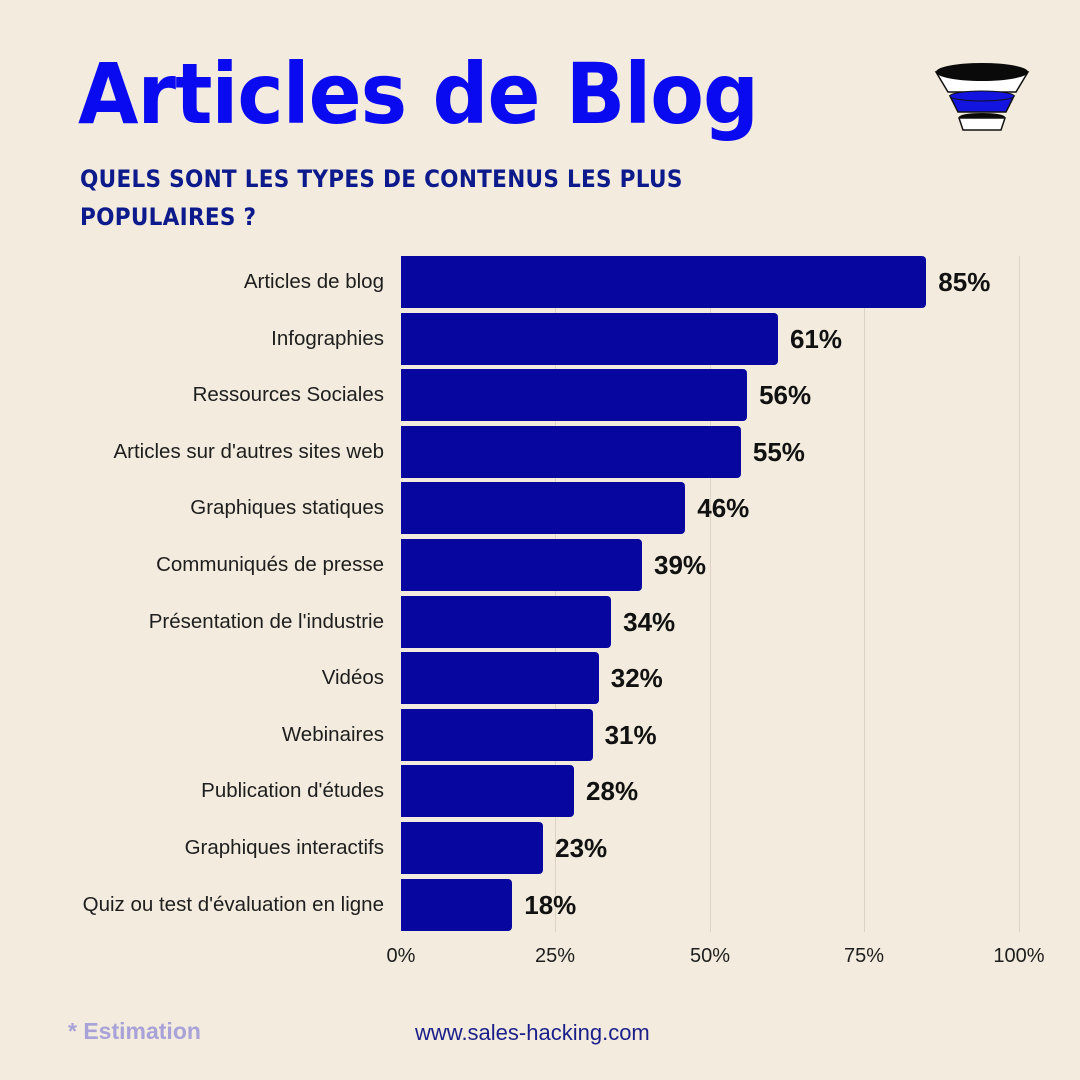 Image resolution: width=1080 pixels, height=1080 pixels. Describe the element at coordinates (266, 621) in the screenshot. I see `bar-category-label: Présentation de l'industrie` at that location.